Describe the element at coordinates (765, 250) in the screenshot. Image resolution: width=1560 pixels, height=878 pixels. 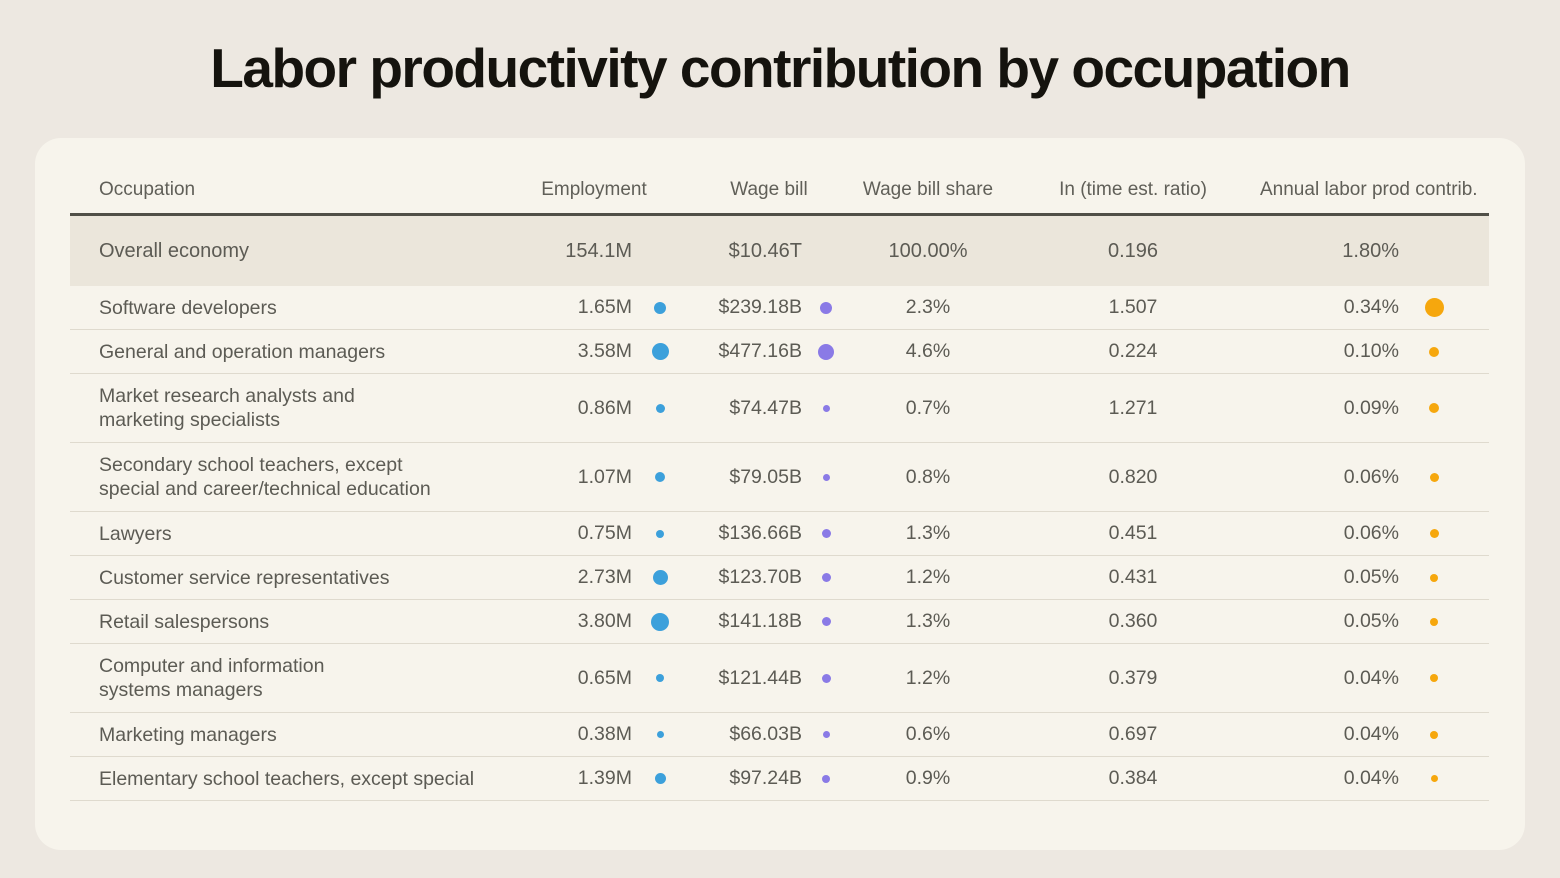
I see `wage-bill-value: $10.46T` at that location.